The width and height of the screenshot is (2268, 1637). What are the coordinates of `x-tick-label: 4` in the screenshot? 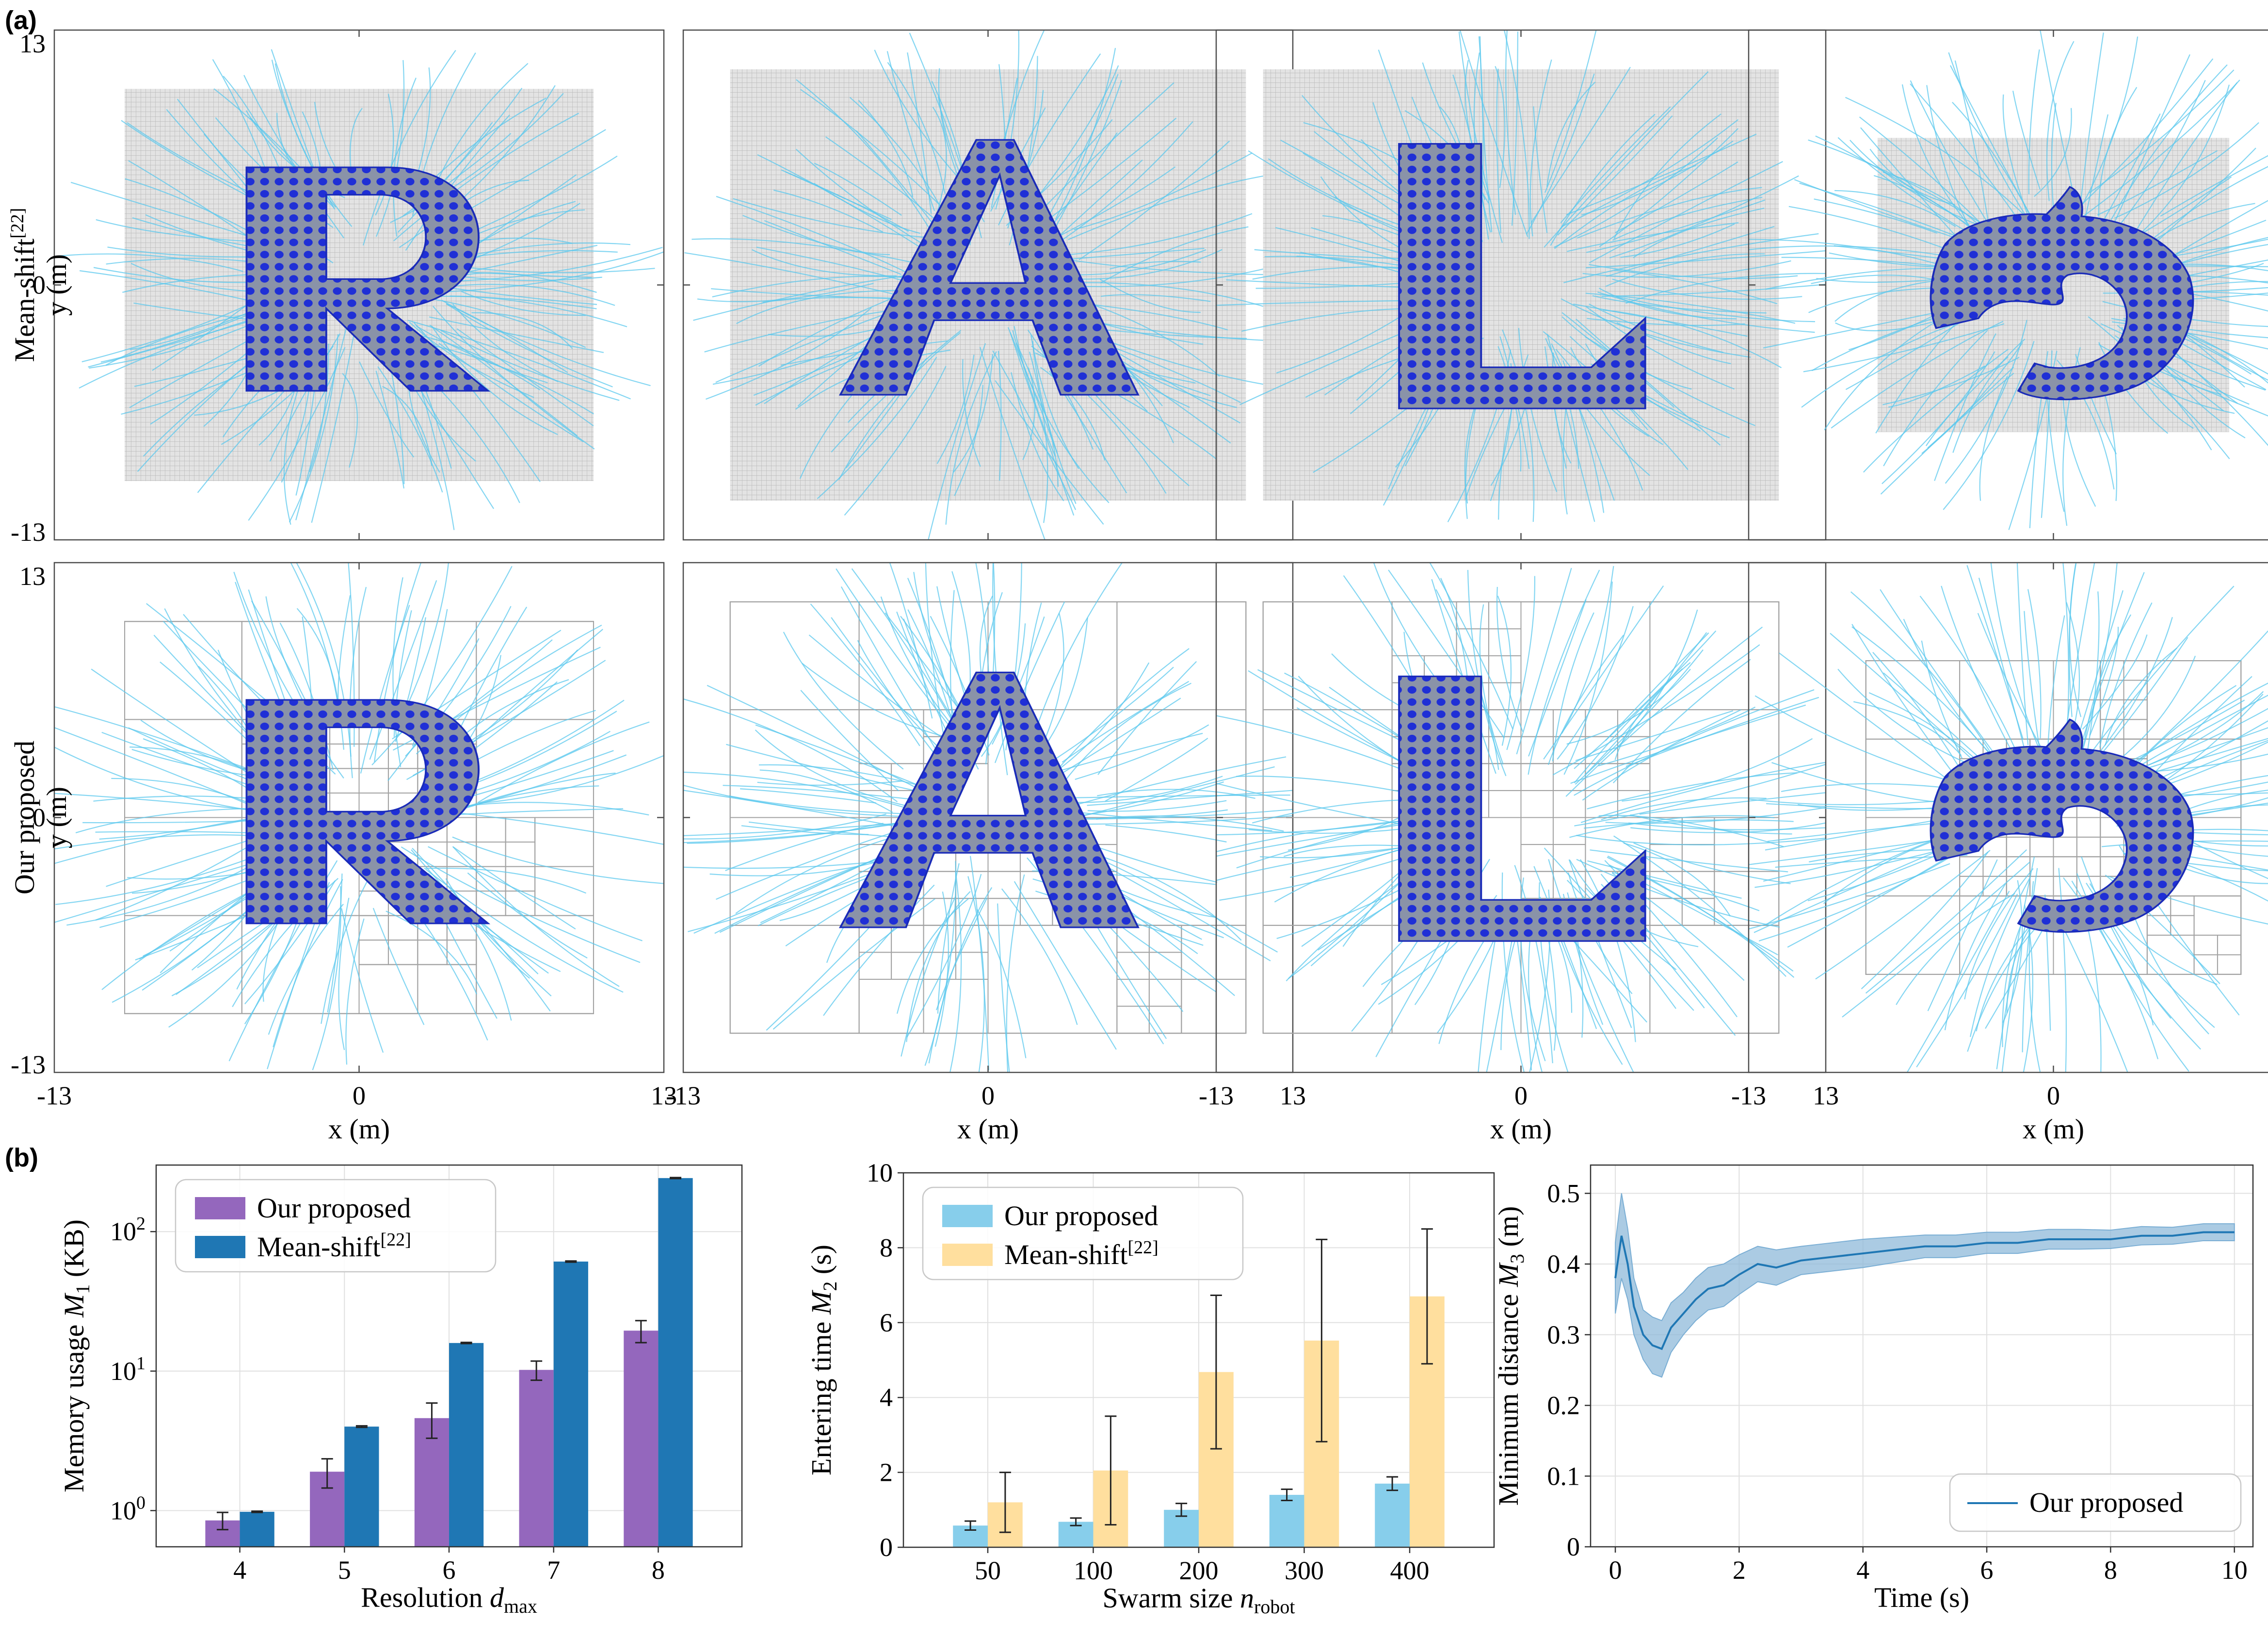 It's located at (239, 1570).